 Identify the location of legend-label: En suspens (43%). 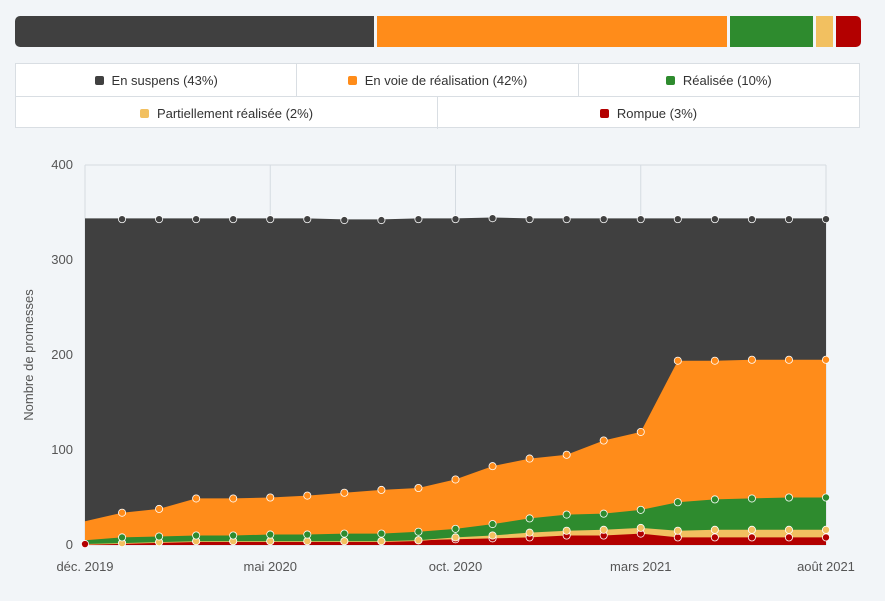
(164, 80).